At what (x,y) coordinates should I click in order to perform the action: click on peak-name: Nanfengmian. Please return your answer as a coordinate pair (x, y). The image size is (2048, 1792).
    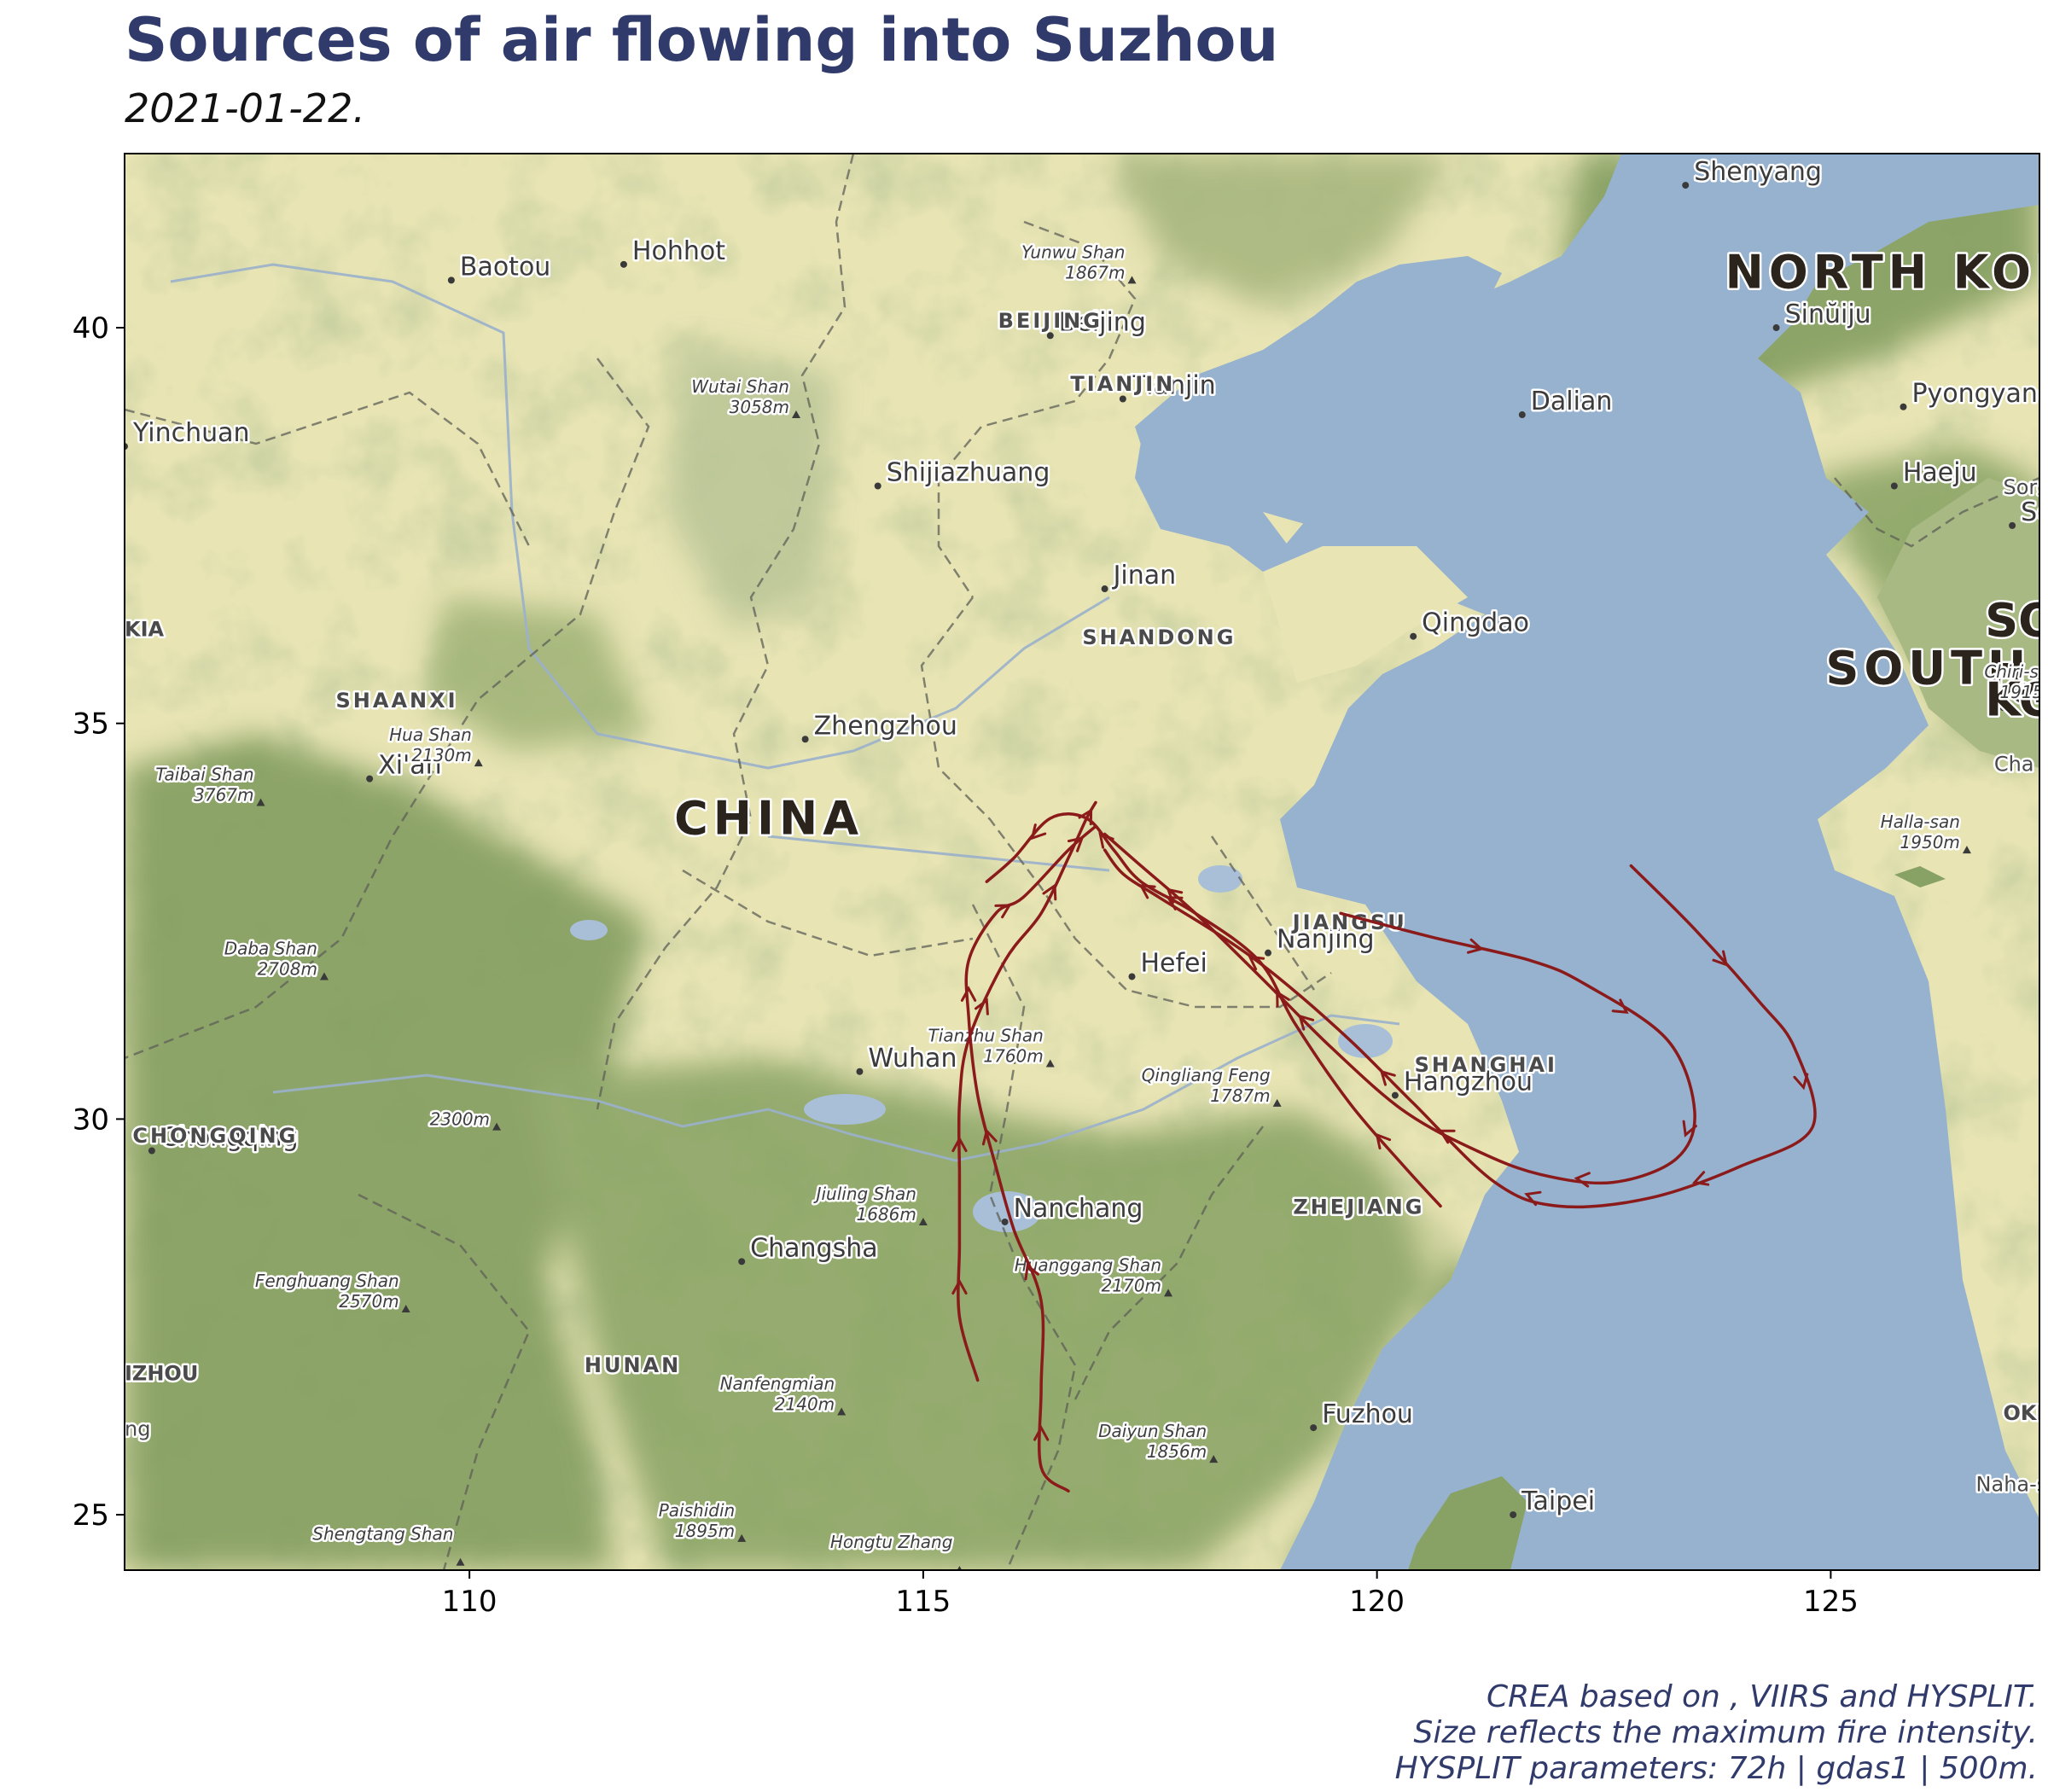
    Looking at the image, I should click on (777, 1384).